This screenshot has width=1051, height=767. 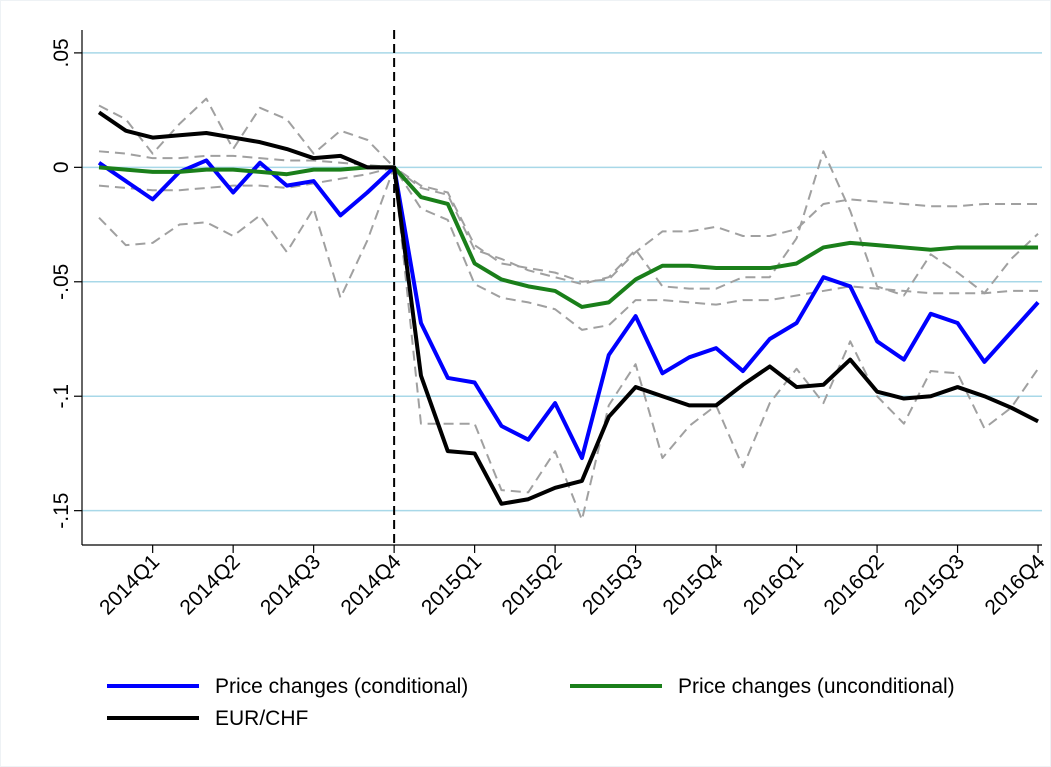 I want to click on y-tick-label: -.1, so click(x=61, y=396).